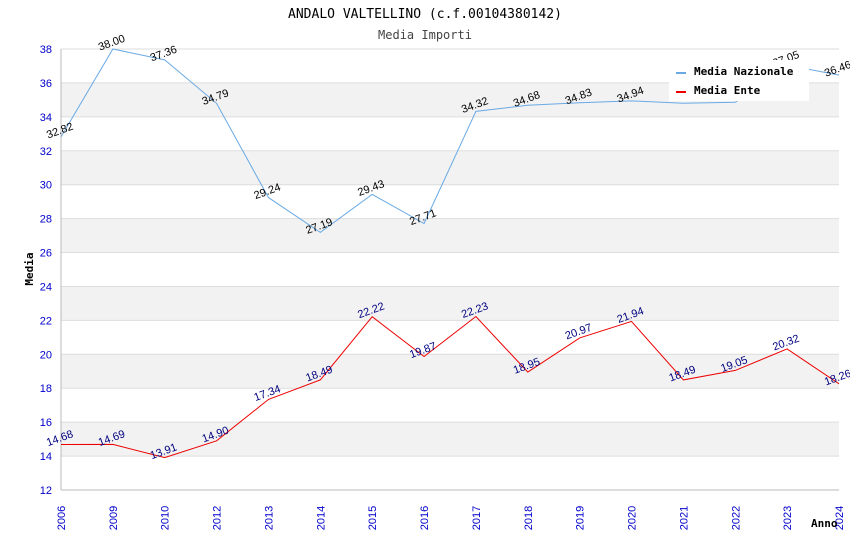 This screenshot has height=550, width=850. What do you see at coordinates (218, 518) in the screenshot?
I see `x-tick-label: 2012` at bounding box center [218, 518].